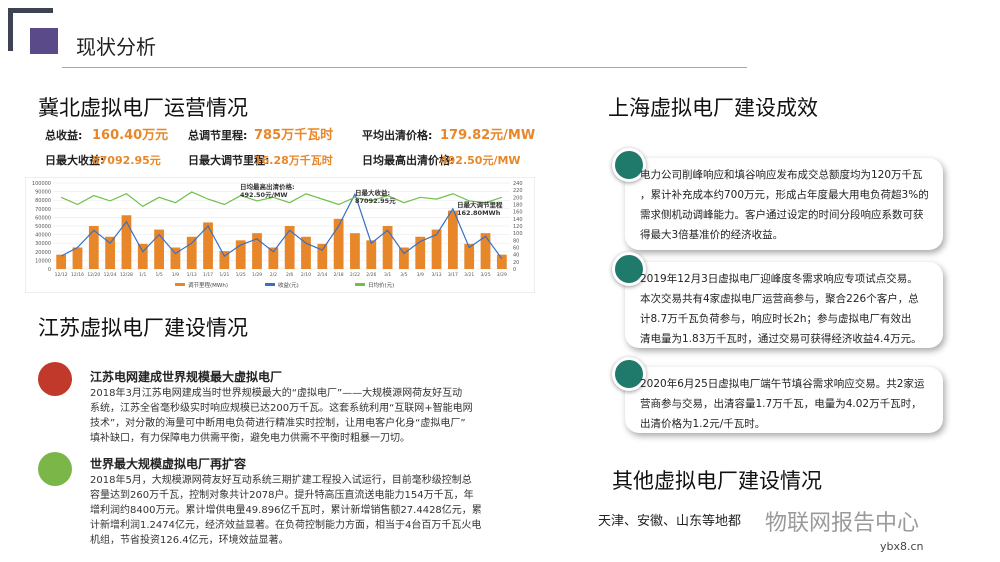  I want to click on card-line: 计8.7万千瓦负荷参与，响应时长2h；参与虚拟电厂有效出, so click(776, 319).